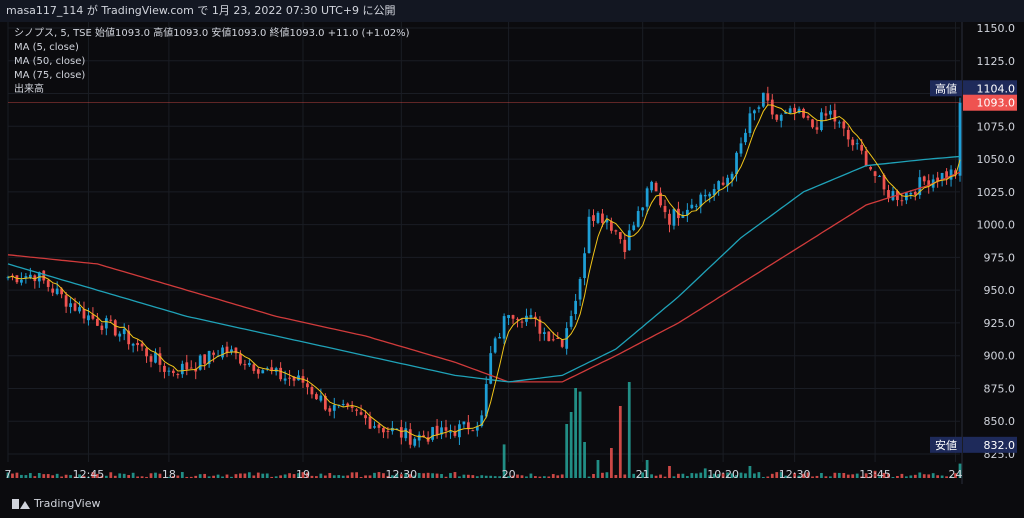 This screenshot has height=518, width=1024. I want to click on price-tag-value: 1093.0, so click(996, 103).